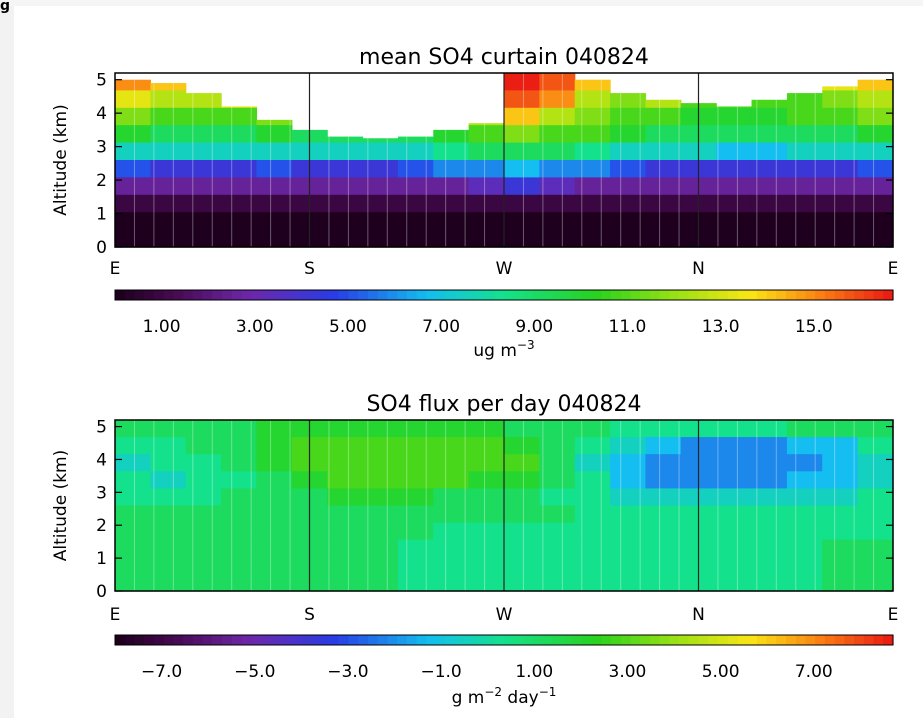 The width and height of the screenshot is (923, 718). Describe the element at coordinates (309, 615) in the screenshot. I see `x-tick-label: S` at that location.